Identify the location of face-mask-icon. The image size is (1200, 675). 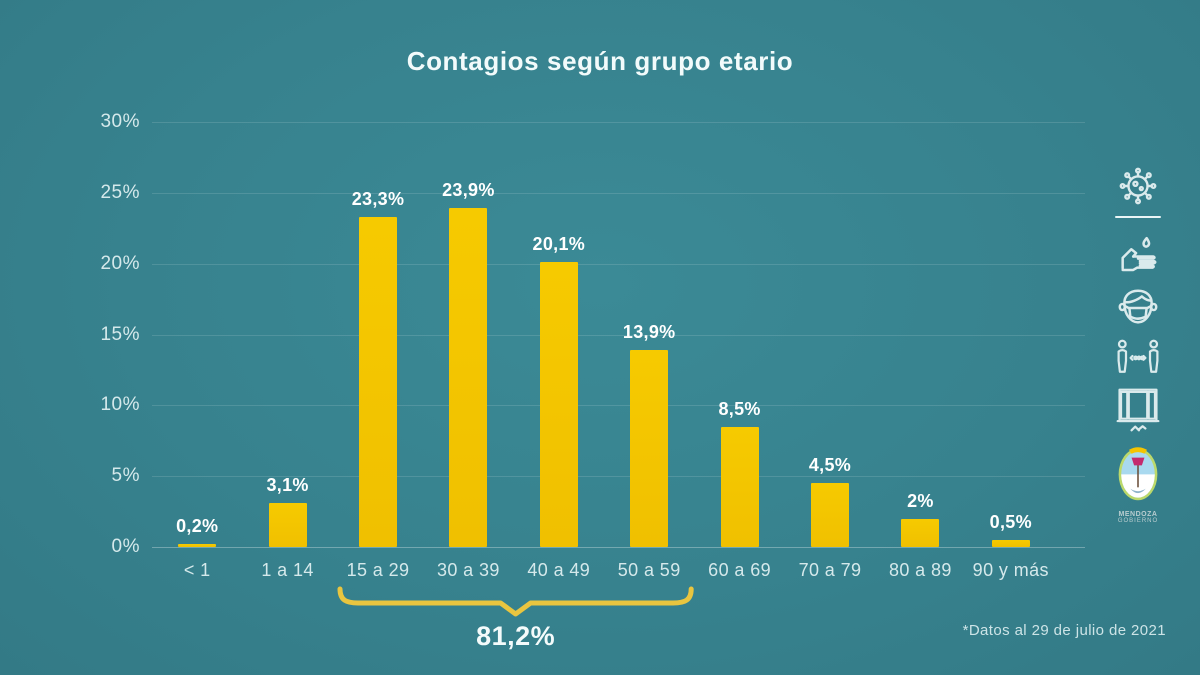
(1138, 307).